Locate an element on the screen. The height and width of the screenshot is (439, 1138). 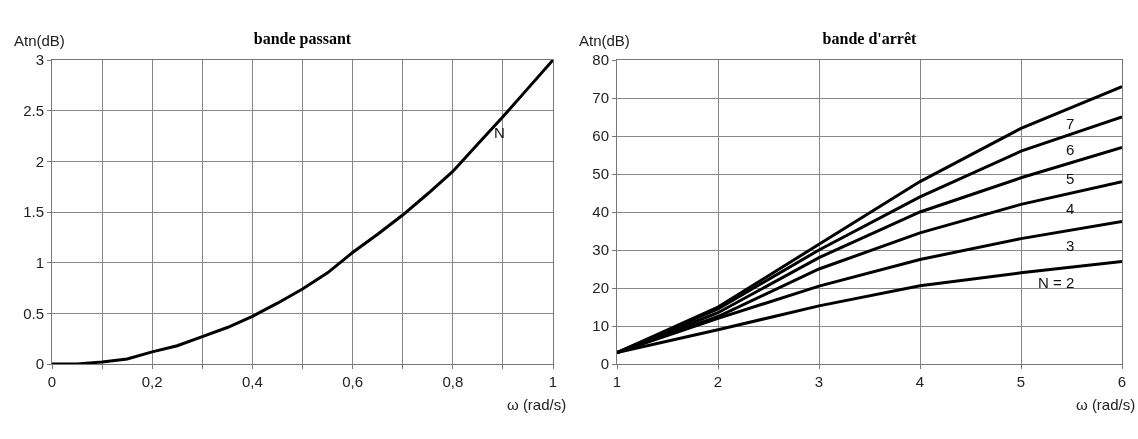
x-tick-label: 5 is located at coordinates (1021, 381).